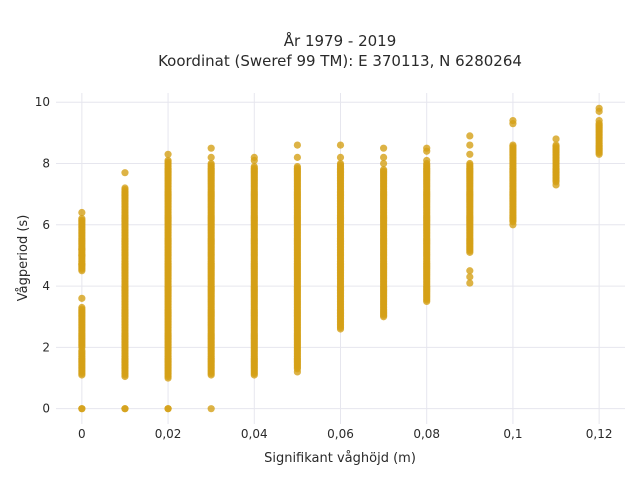 Image resolution: width=640 pixels, height=480 pixels. Describe the element at coordinates (340, 434) in the screenshot. I see `x-tick-label: 0,06` at that location.